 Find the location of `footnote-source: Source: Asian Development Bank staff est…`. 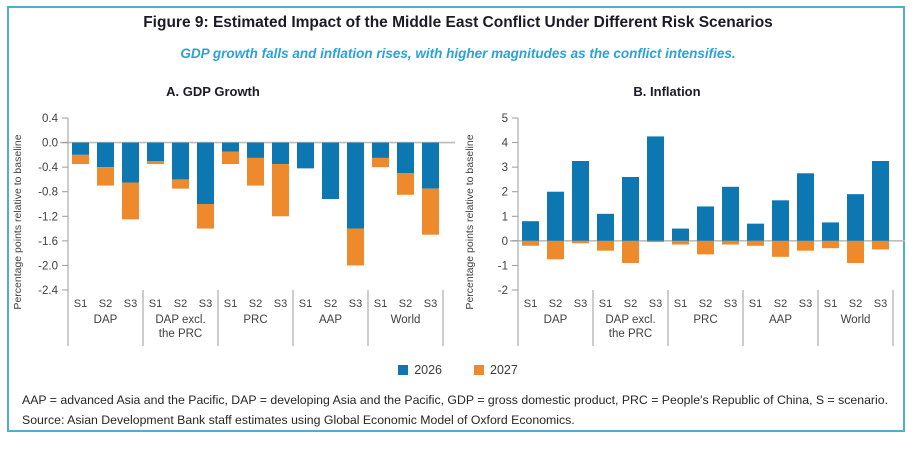

footnote-source: Source: Asian Development Bank staff est… is located at coordinates (298, 420).